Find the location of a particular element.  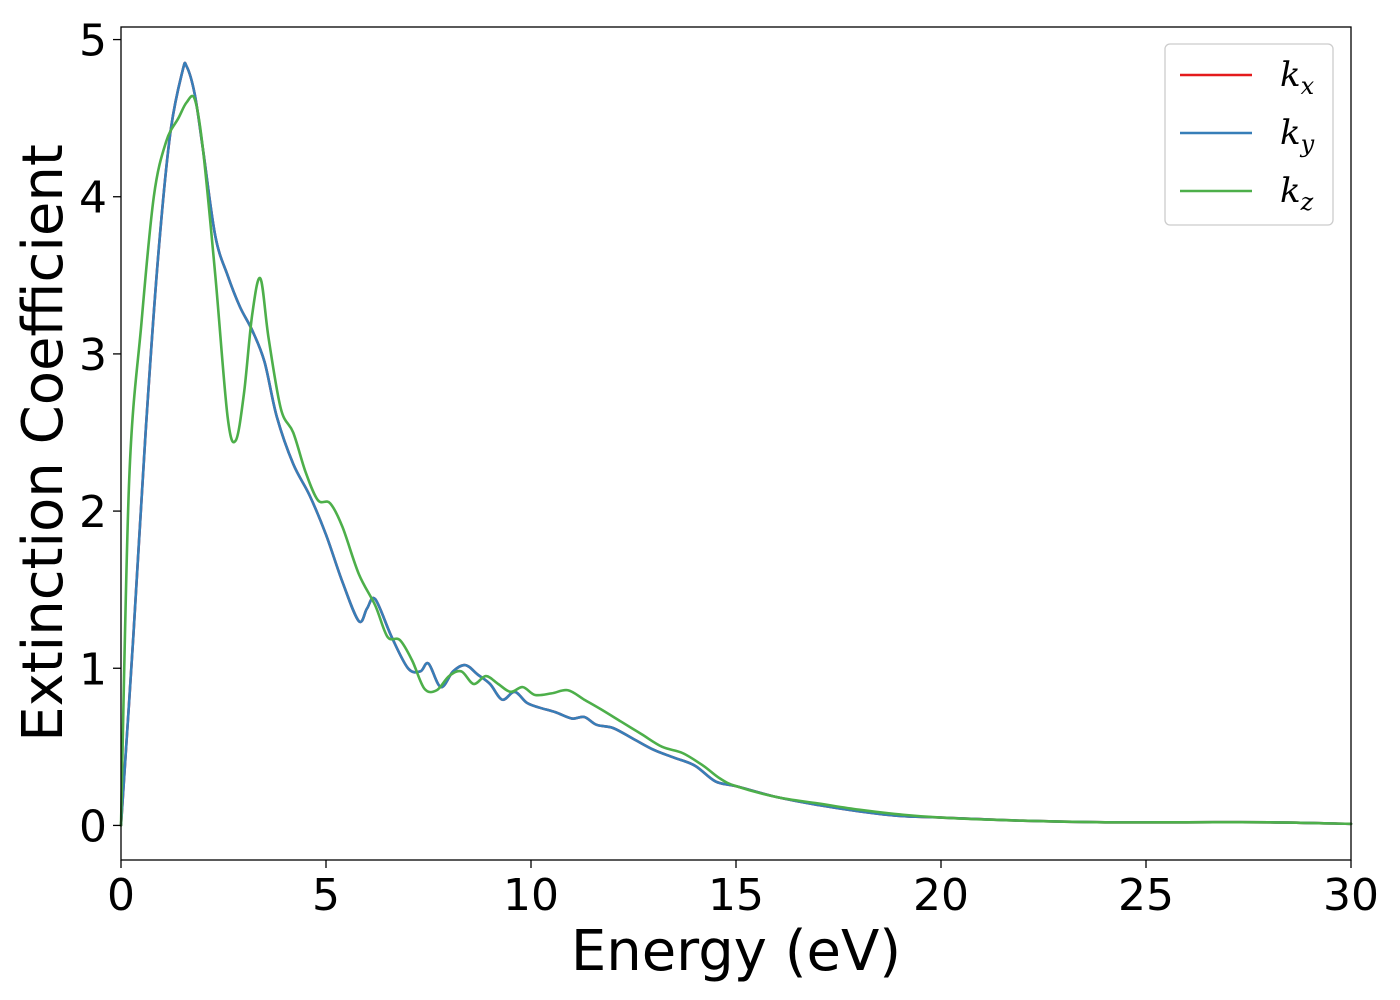

x-tick-label: 10 is located at coordinates (531, 895).